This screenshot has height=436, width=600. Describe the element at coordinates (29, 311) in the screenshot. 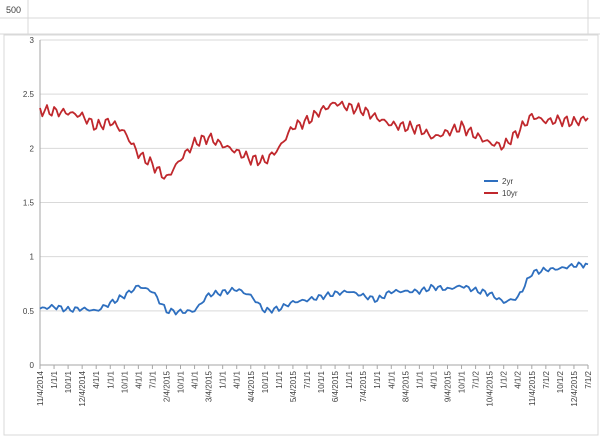

I see `y-tick-label: 0.5` at that location.